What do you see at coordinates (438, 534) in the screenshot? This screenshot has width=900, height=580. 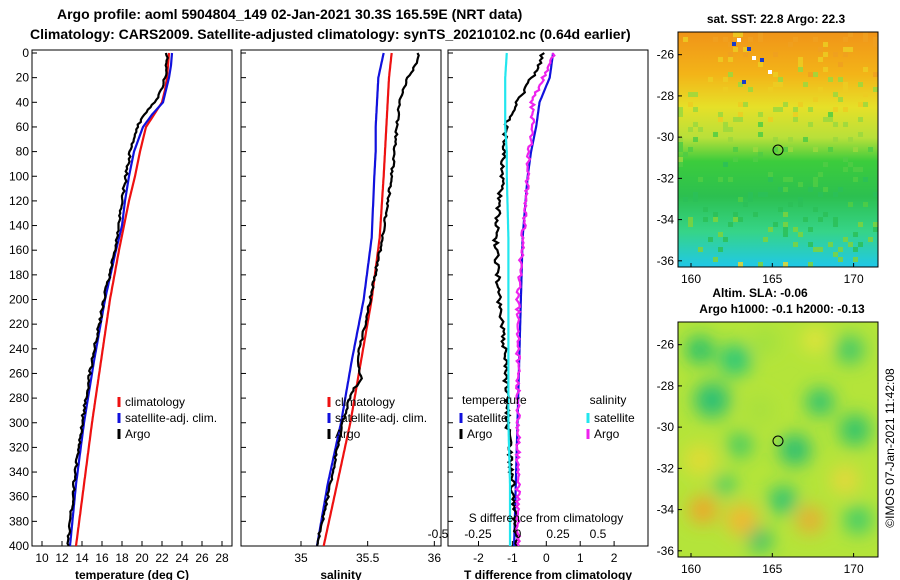 I see `diff-s-xtick-label: -0.5` at bounding box center [438, 534].